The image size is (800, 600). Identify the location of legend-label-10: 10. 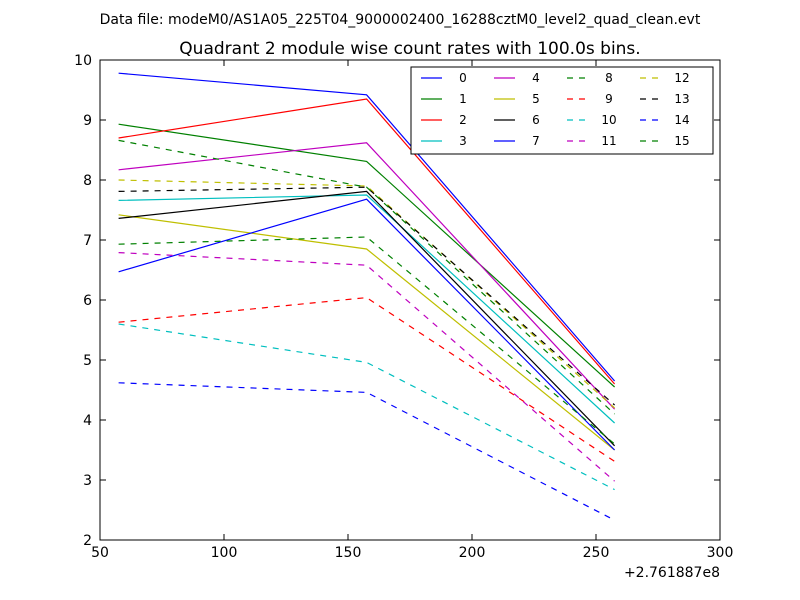
(608, 120).